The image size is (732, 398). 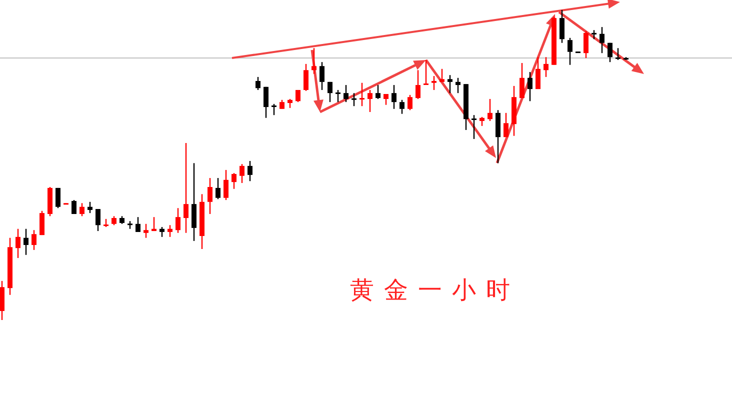 I want to click on annotation: 黄金一小时, so click(x=435, y=290).